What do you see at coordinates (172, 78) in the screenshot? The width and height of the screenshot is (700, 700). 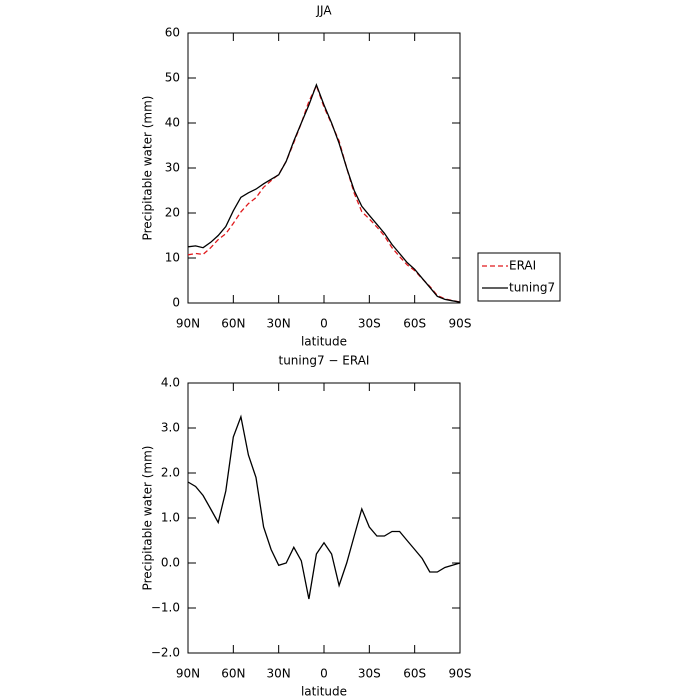 I see `y-tick-label: 50` at bounding box center [172, 78].